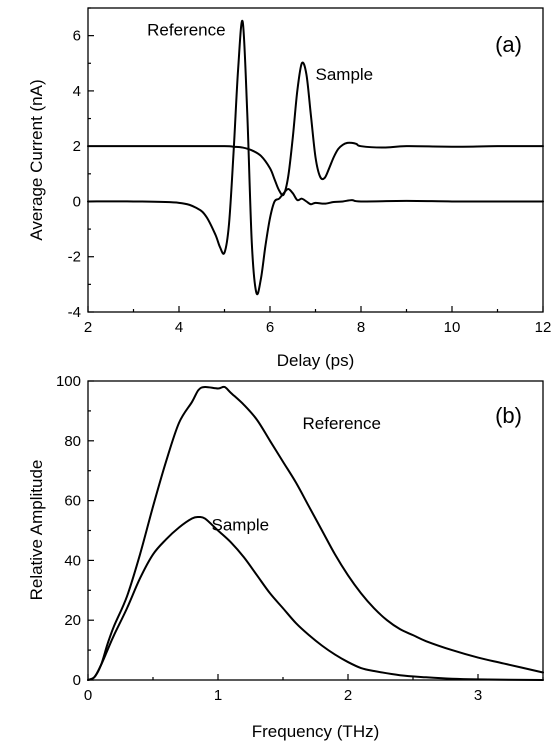  Describe the element at coordinates (452, 327) in the screenshot. I see `panel-a-x-tick-label: 10` at that location.